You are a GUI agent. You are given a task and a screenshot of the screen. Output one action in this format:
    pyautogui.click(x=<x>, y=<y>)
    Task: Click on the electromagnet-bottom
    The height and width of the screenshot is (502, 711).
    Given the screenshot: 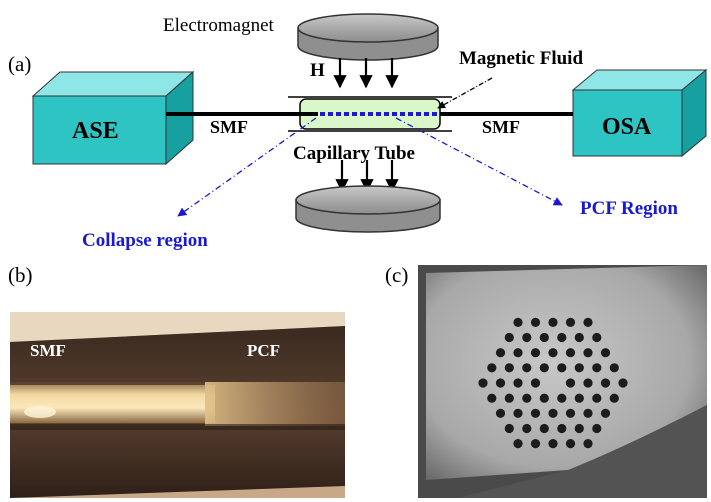 What is the action you would take?
    pyautogui.click(x=368, y=209)
    